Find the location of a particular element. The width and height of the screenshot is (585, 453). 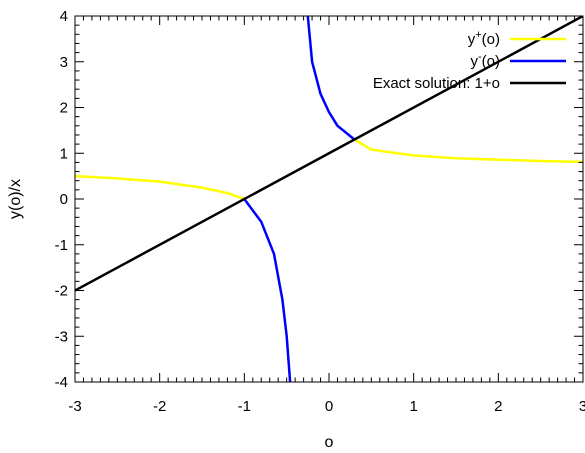

y-tick-label: 4 is located at coordinates (64, 16).